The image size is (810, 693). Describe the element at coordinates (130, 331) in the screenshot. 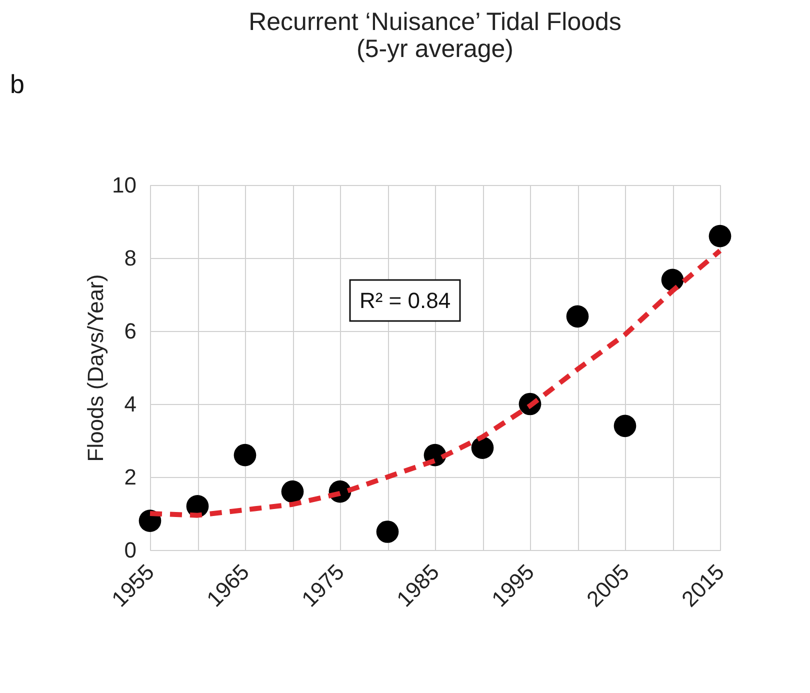

I see `y-tick-label: 6` at that location.